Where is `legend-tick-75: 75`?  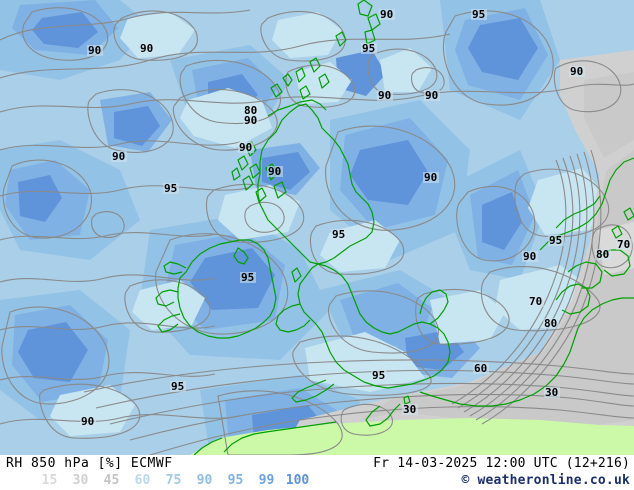
legend-tick-75: 75 is located at coordinates (173, 480).